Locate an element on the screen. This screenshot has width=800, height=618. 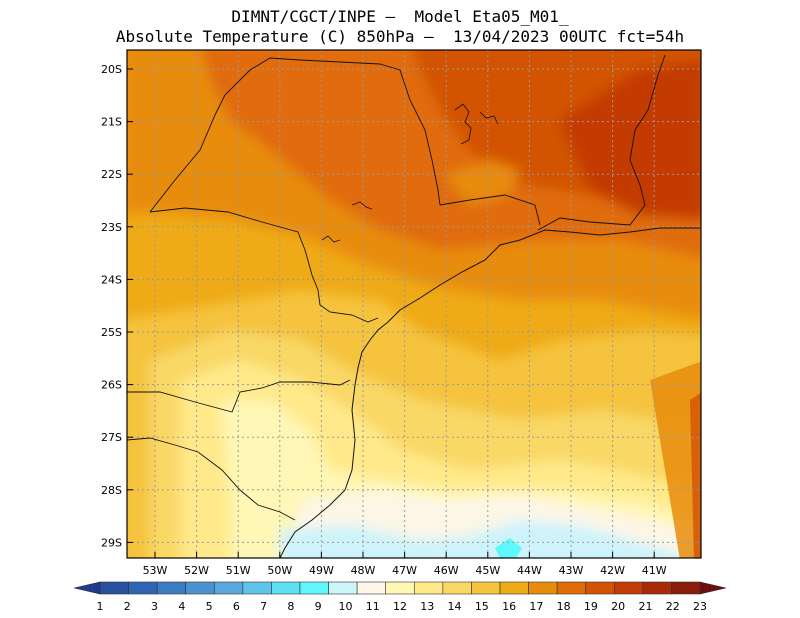
colorbar-label: 17 is located at coordinates (536, 606).